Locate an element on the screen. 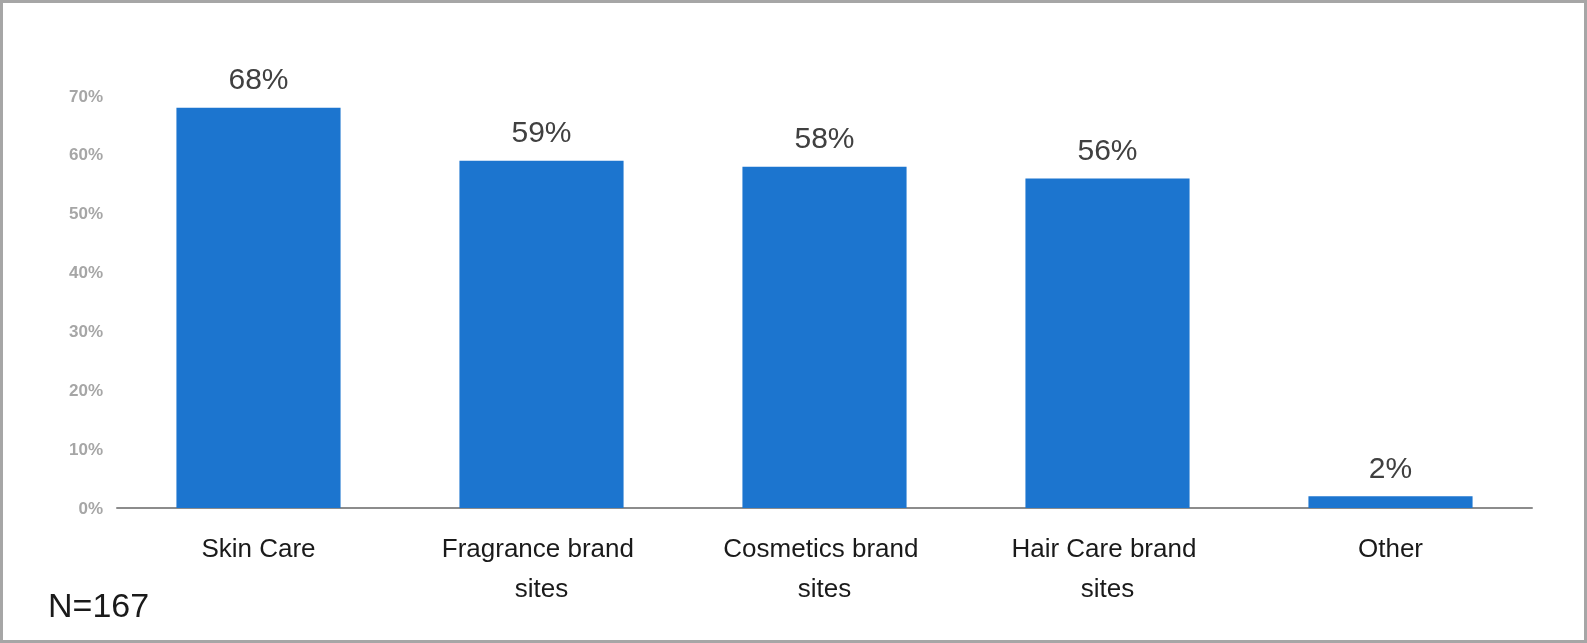 The image size is (1587, 643). data-label: 56% is located at coordinates (1107, 149).